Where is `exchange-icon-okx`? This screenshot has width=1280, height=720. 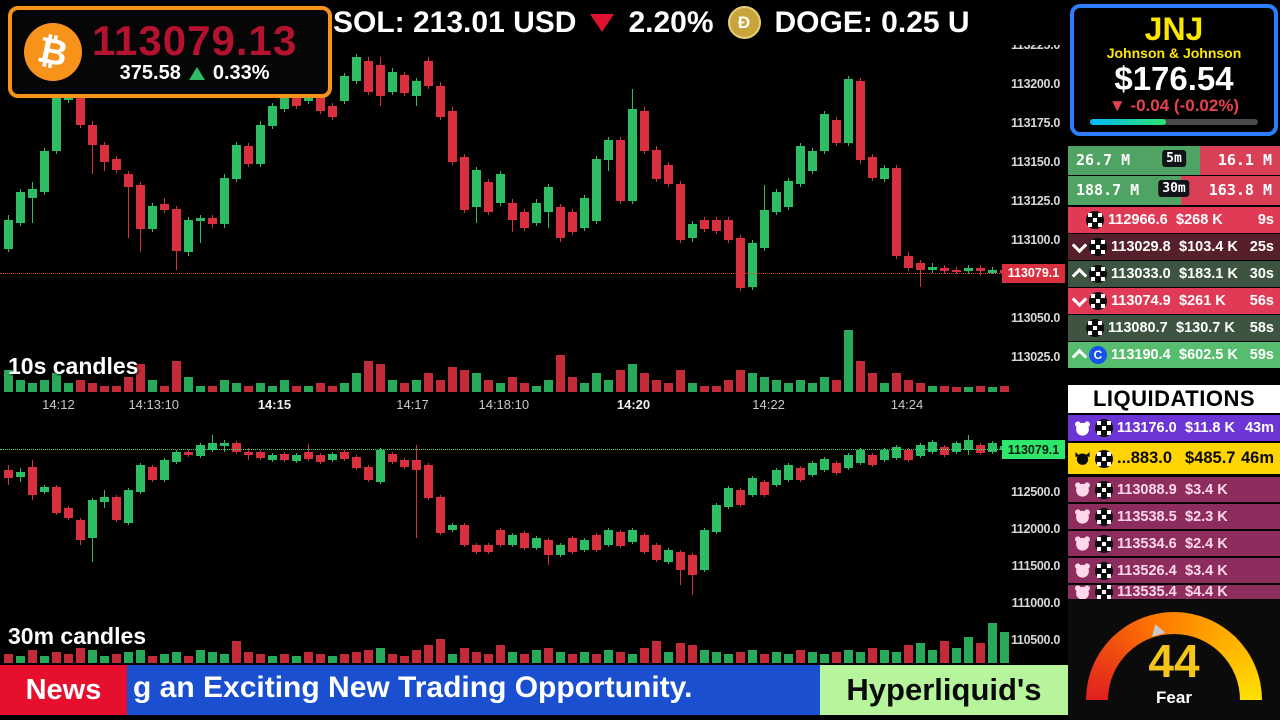 exchange-icon-okx is located at coordinates (1104, 428).